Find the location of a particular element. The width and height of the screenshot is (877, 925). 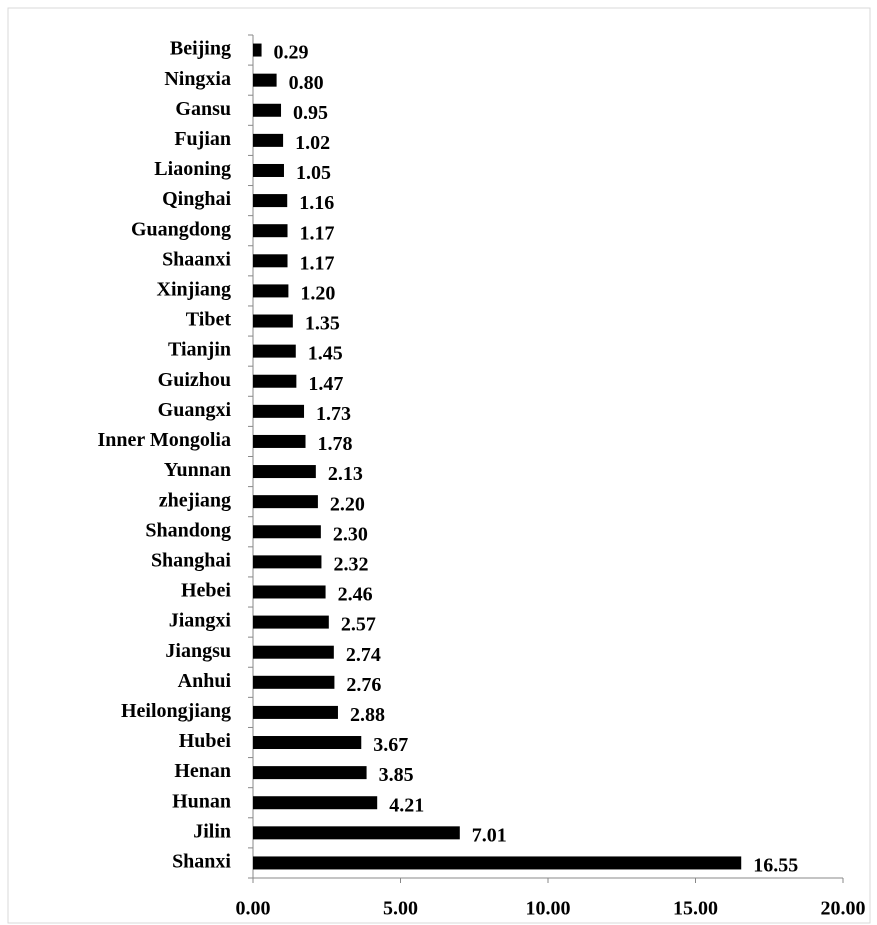

y-tick-label: Liaoning is located at coordinates (192, 169).